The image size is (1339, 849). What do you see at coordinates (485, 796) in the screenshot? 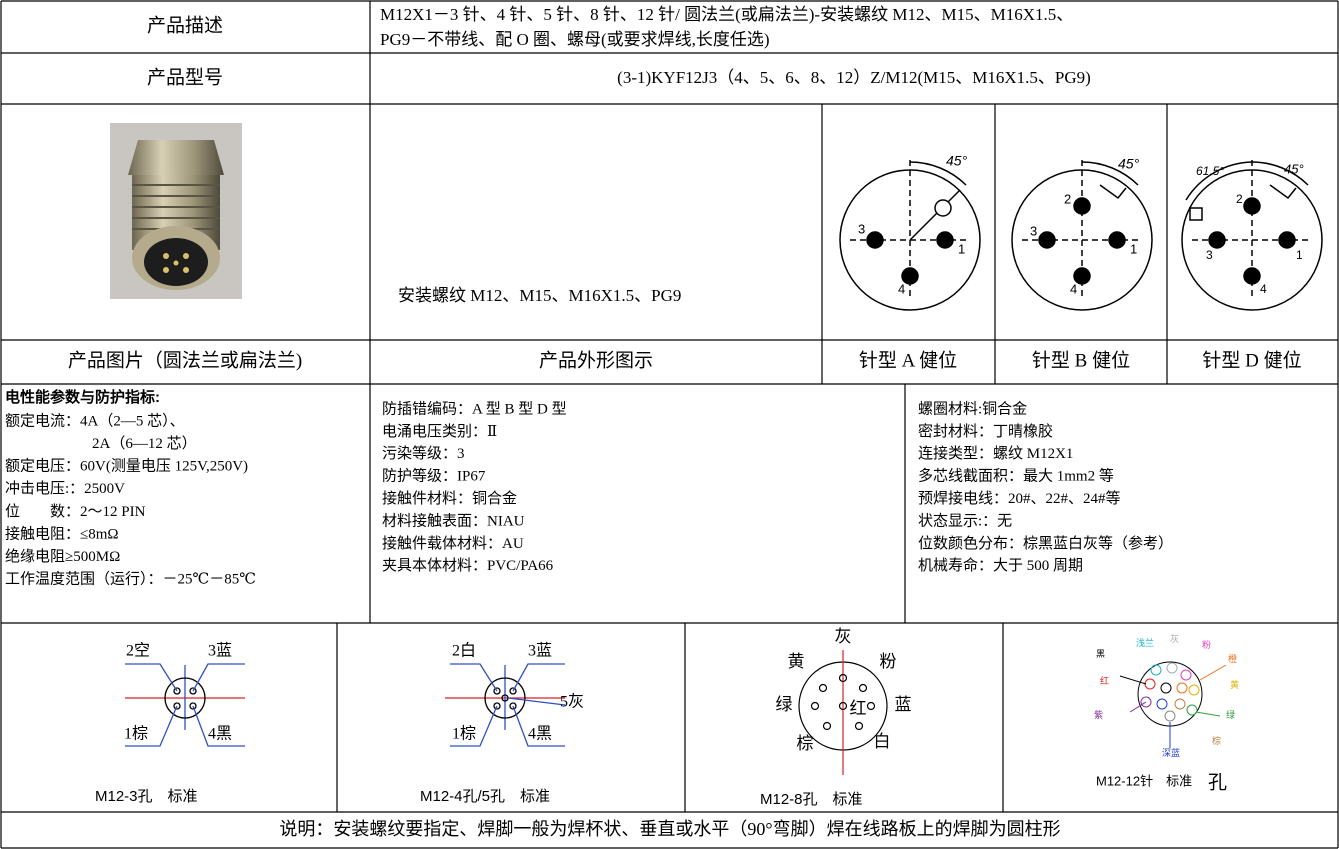
I see `wiring-caption: M12-4孔/5孔 标准` at bounding box center [485, 796].